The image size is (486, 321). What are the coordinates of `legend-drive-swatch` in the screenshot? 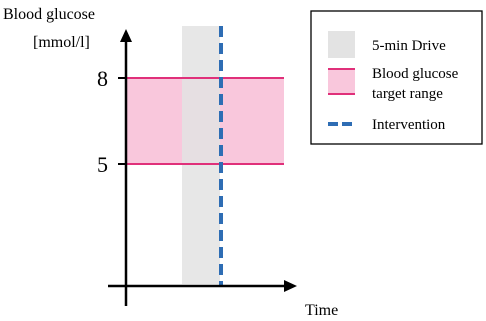 It's located at (341, 44).